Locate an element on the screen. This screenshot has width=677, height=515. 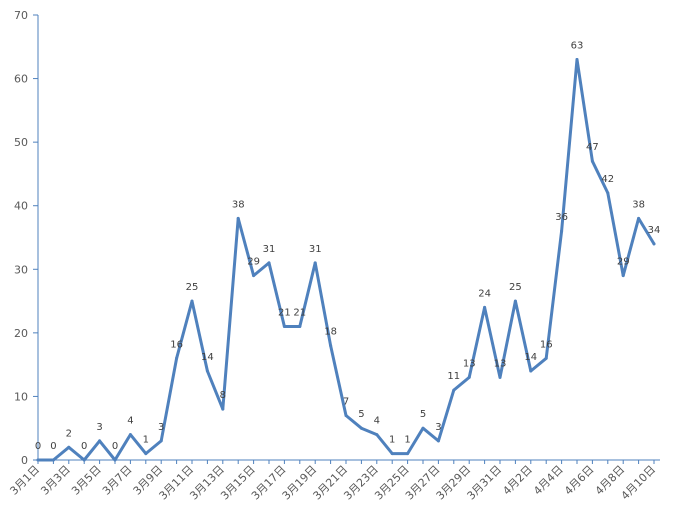
x-tick-label: 4月2日 is located at coordinates (517, 480).